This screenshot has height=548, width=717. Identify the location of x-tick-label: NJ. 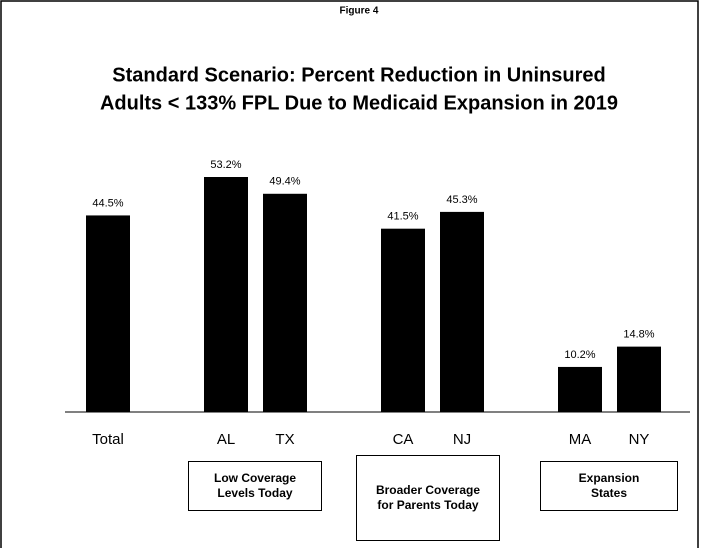
(462, 439).